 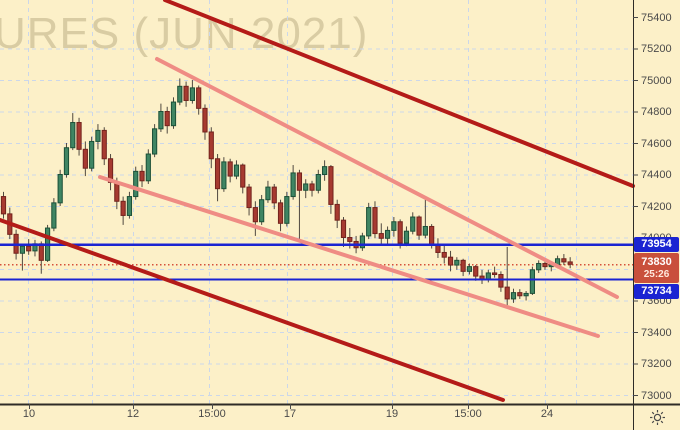 I want to click on price-tick-label: 73200, so click(x=656, y=364).